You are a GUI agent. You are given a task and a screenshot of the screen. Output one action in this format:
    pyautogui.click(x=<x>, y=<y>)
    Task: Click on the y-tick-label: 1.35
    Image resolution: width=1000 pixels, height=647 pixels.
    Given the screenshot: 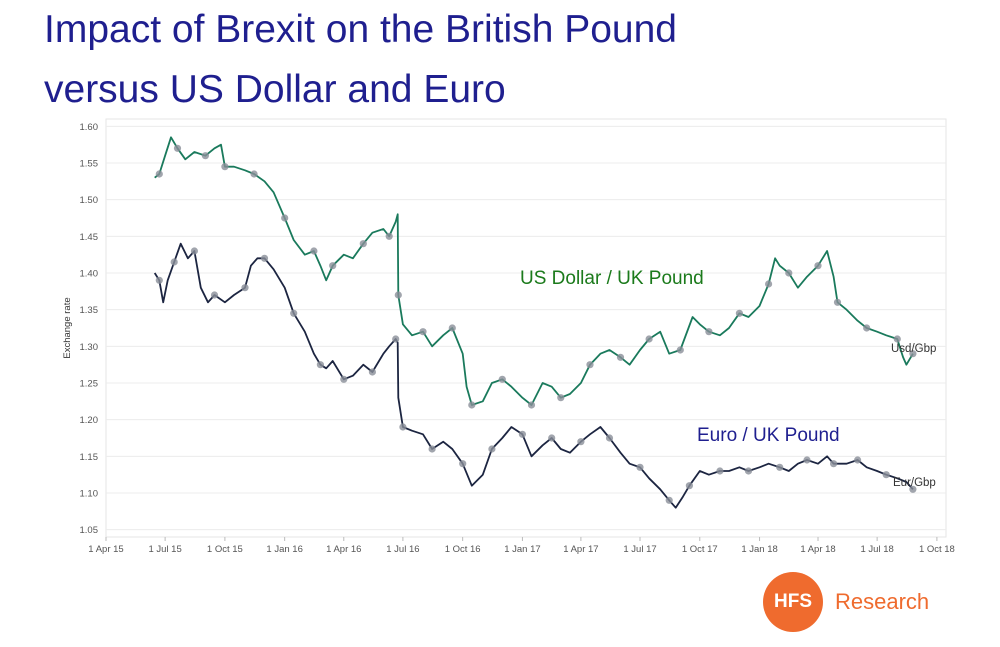 What is the action you would take?
    pyautogui.click(x=89, y=310)
    